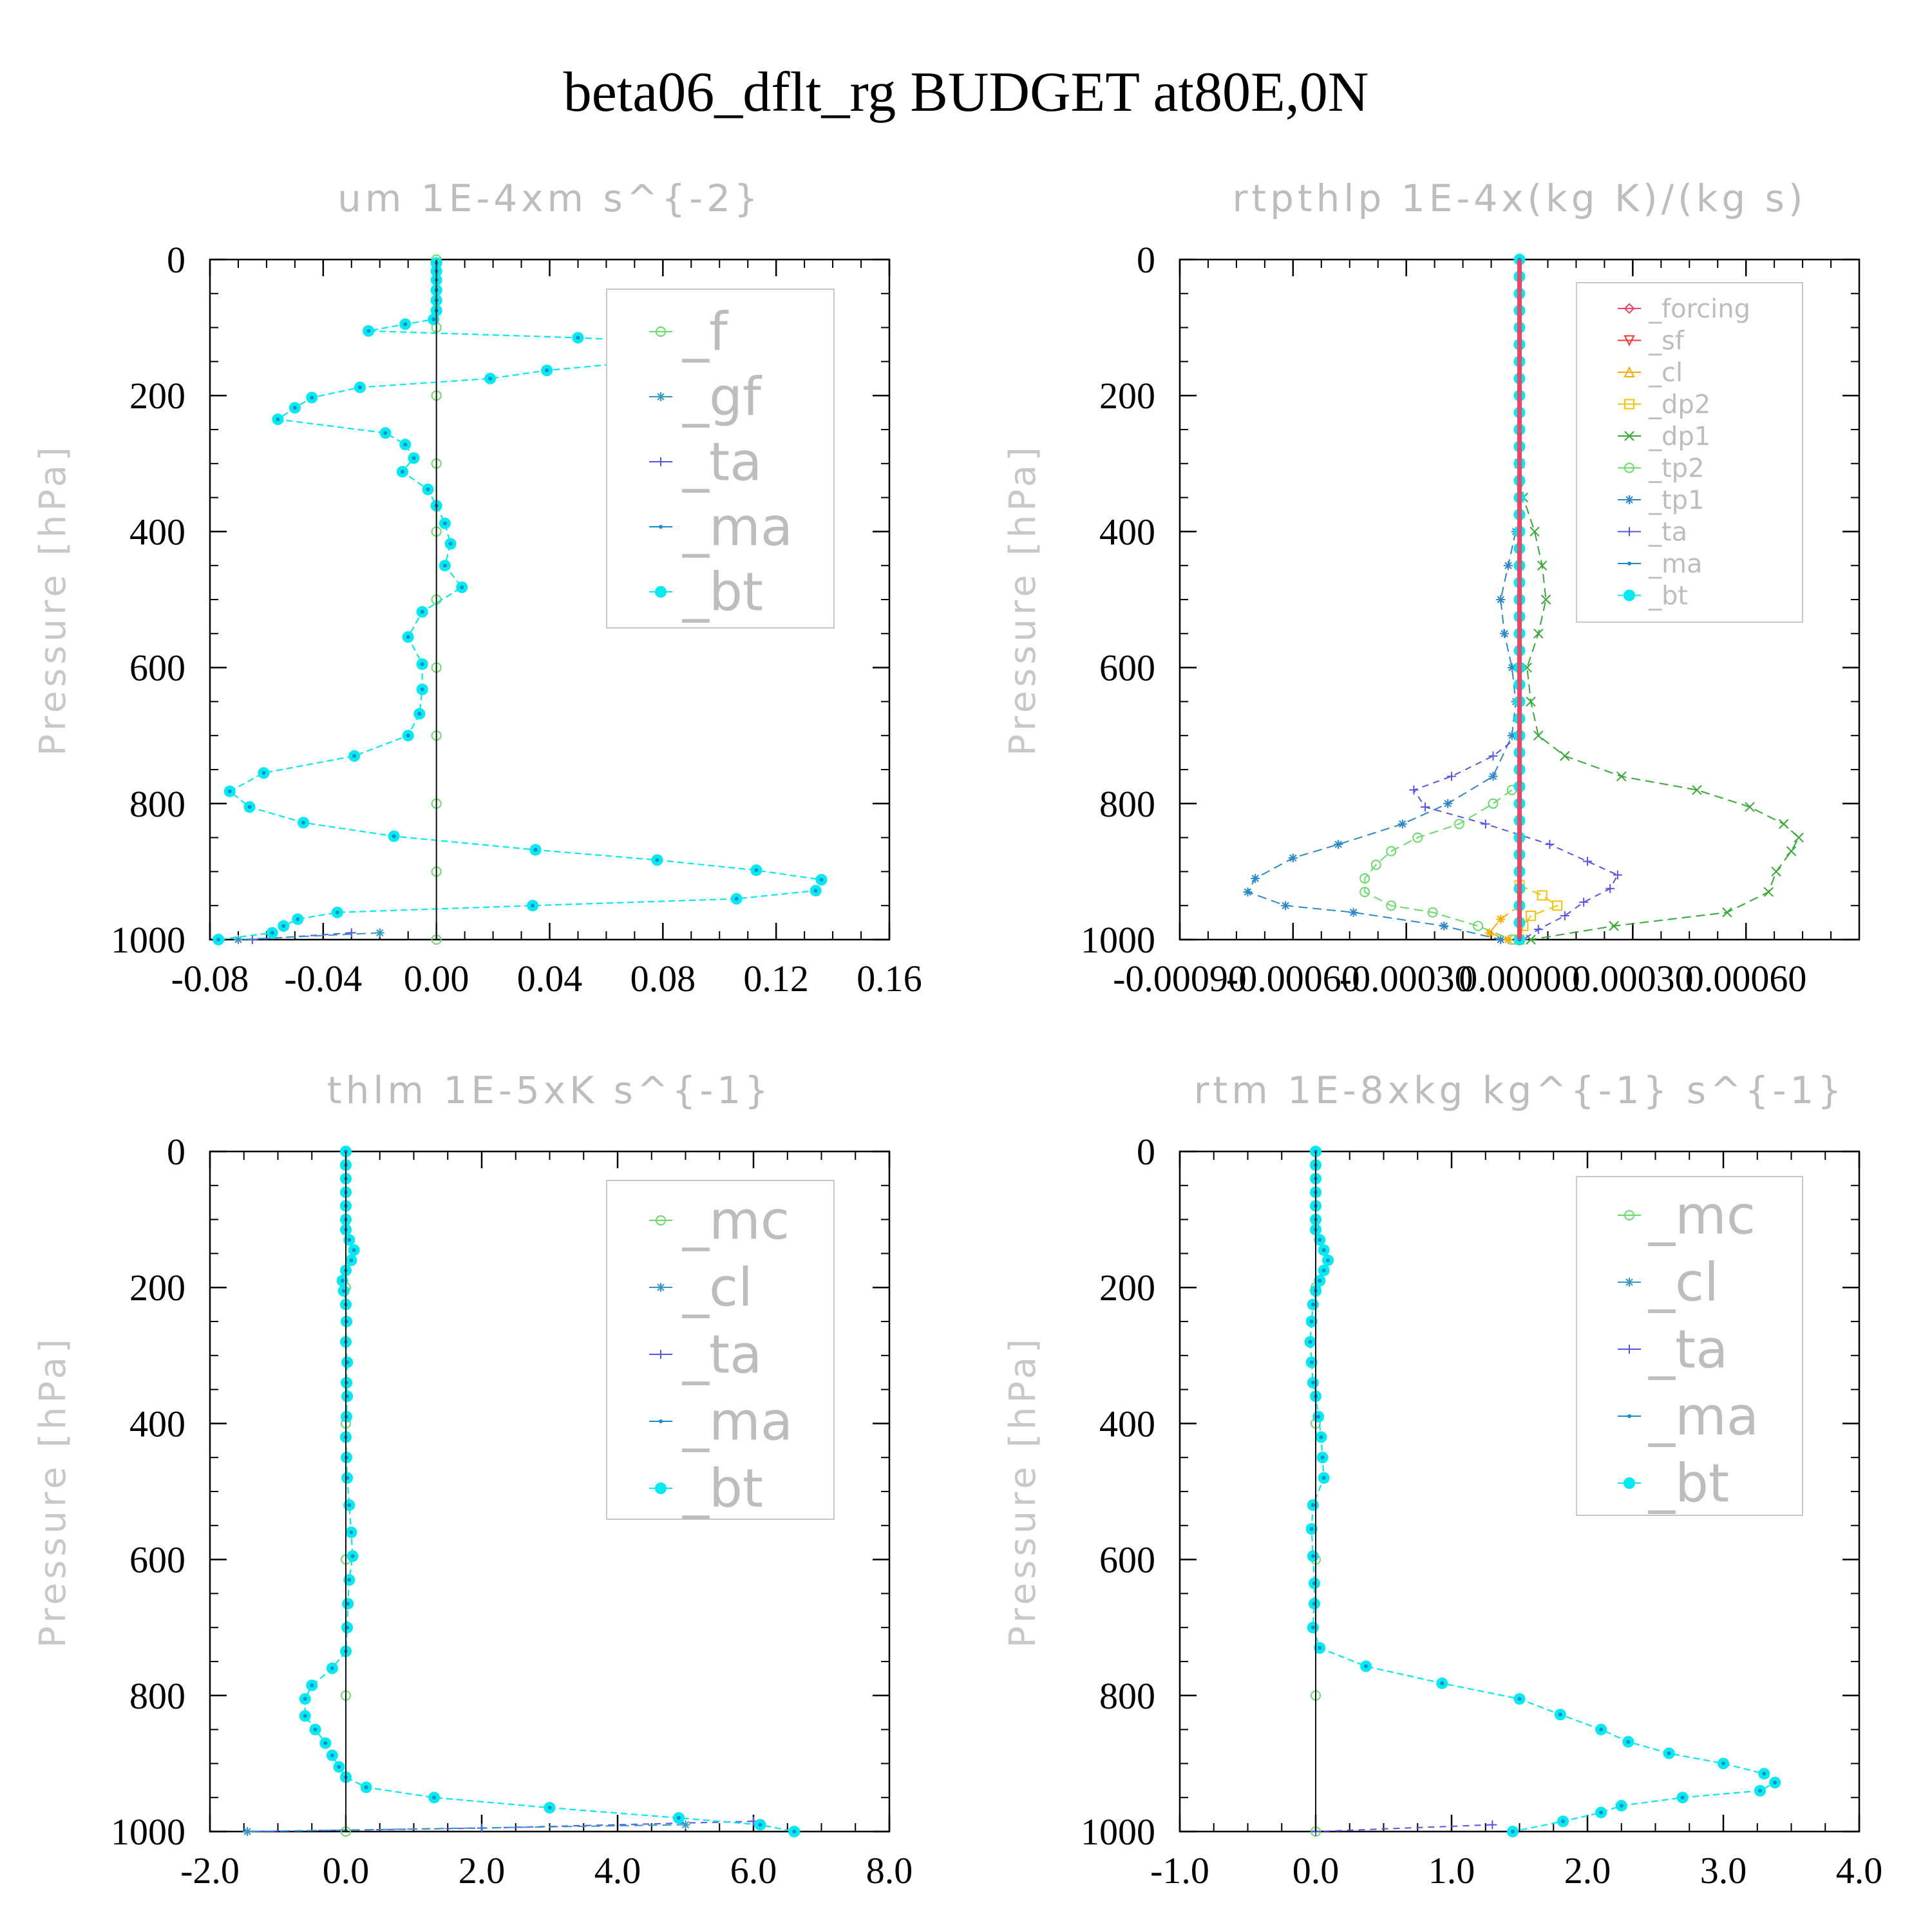 The width and height of the screenshot is (1932, 1932). What do you see at coordinates (1127, 1696) in the screenshot?
I see `y-tick-label: 800` at bounding box center [1127, 1696].